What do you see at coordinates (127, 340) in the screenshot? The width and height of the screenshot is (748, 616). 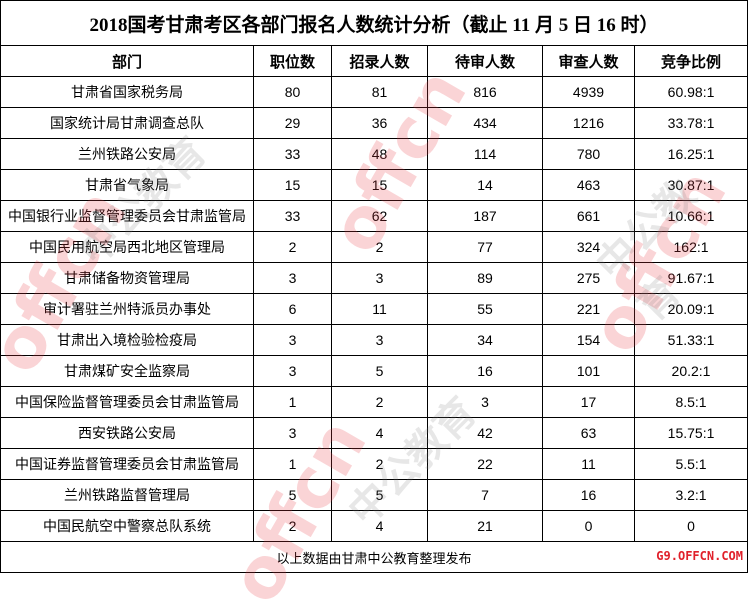 I see `cell-department: 甘肃出入境检验检疫局` at bounding box center [127, 340].